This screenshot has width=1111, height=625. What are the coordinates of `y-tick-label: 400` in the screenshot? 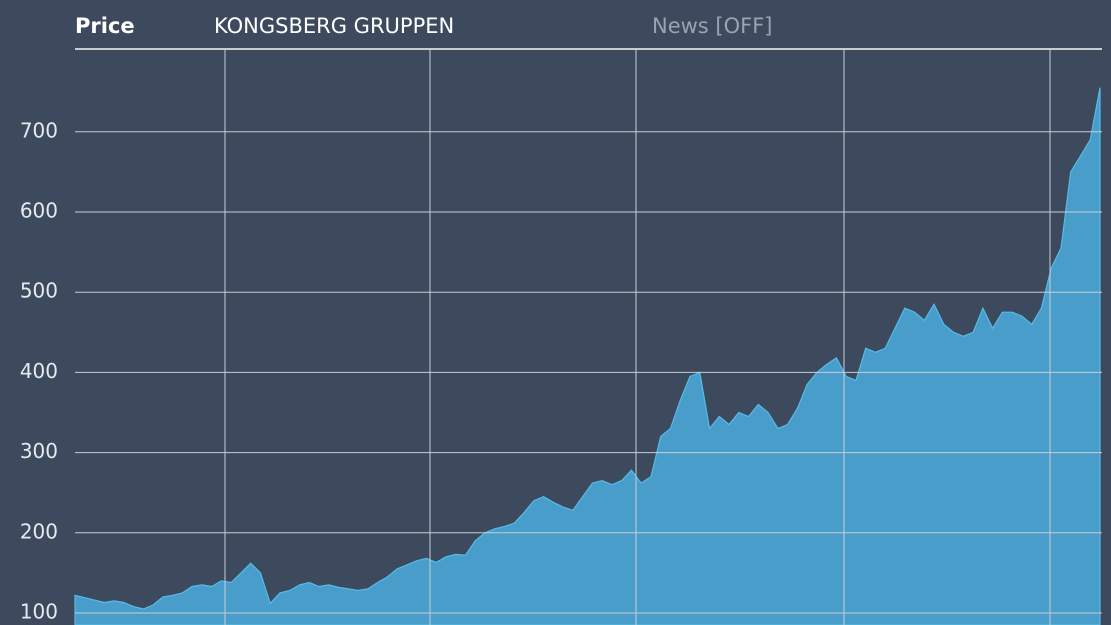 It's located at (39, 371).